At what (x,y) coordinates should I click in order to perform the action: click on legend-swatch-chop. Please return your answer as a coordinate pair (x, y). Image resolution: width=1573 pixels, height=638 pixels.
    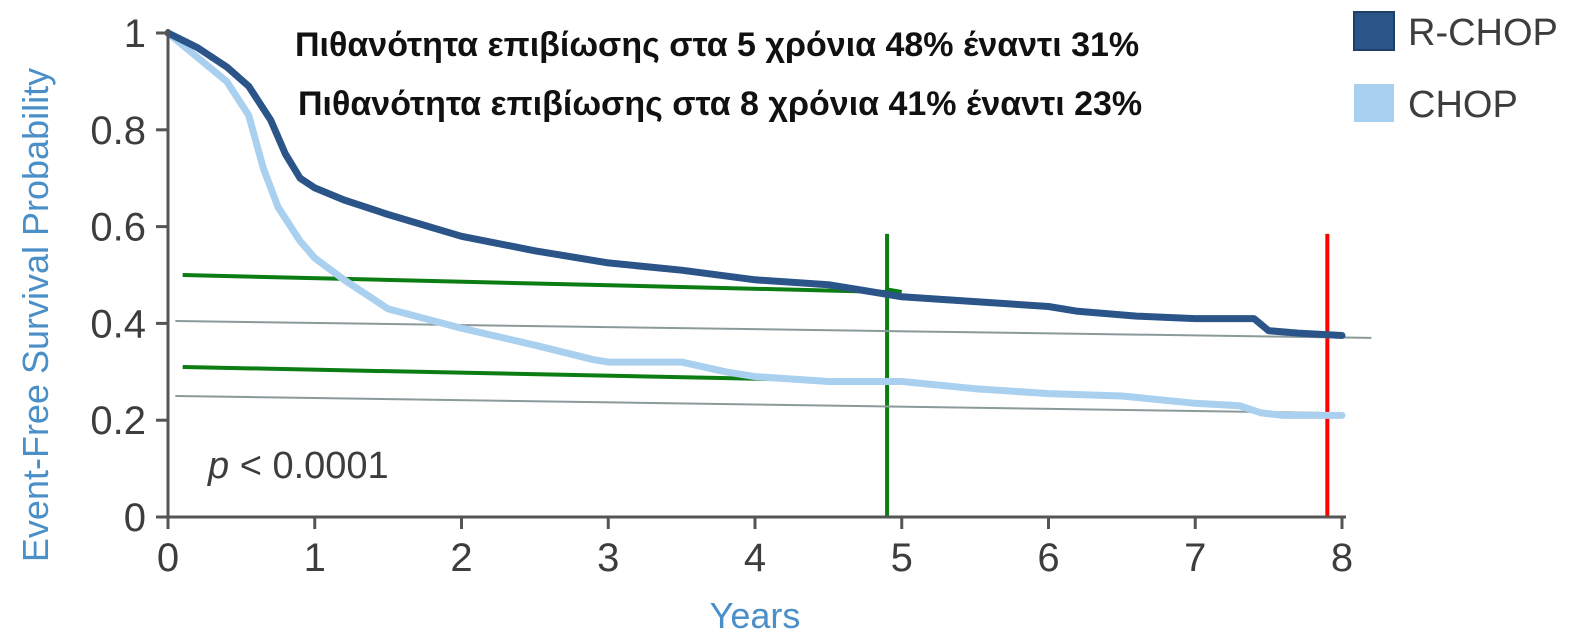
    Looking at the image, I should click on (1374, 103).